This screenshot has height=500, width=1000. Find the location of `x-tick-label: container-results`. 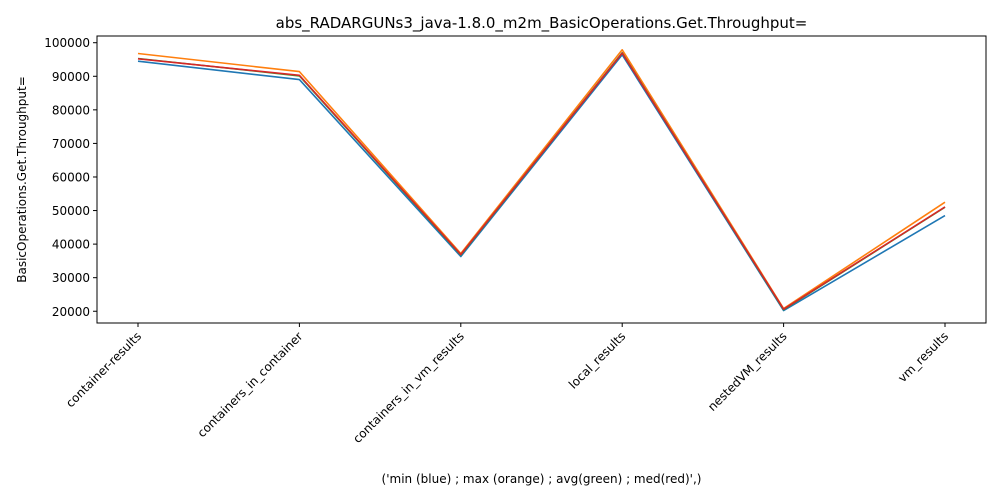

x-tick-label: container-results is located at coordinates (103, 369).